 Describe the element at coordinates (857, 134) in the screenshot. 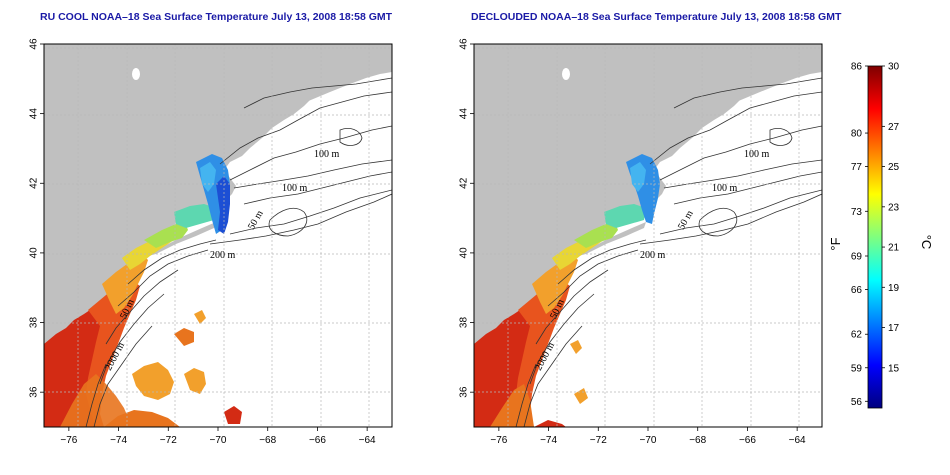

I see `fahrenheit-tick-label: 80` at that location.